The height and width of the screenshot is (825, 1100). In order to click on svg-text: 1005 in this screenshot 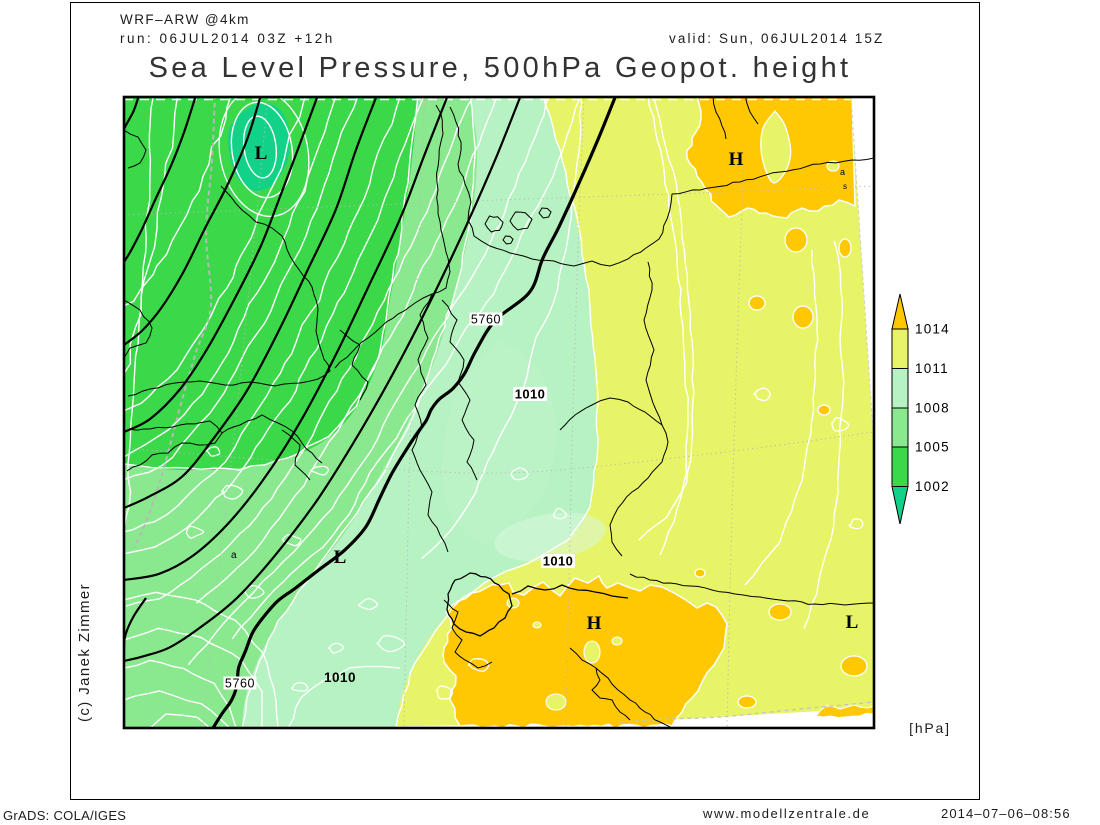, I will do `click(932, 447)`.